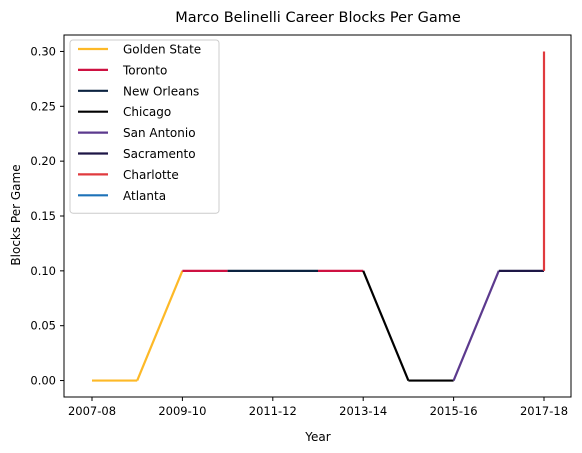 This screenshot has height=453, width=582. I want to click on legend-label-sacramento: Sacramento, so click(159, 154).